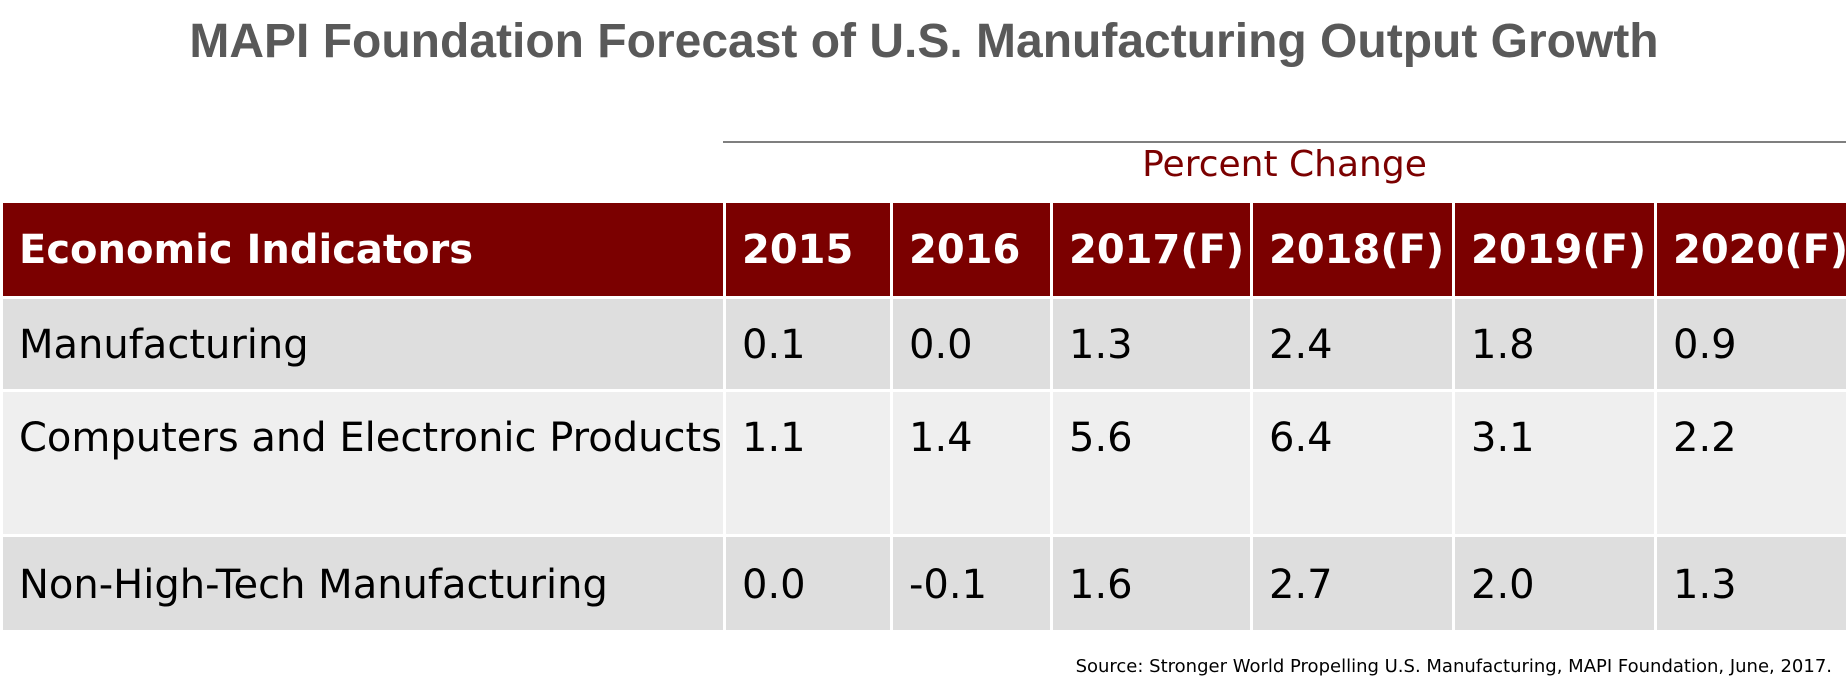 Image resolution: width=1848 pixels, height=690 pixels. I want to click on table-cell: 1.4, so click(971, 463).